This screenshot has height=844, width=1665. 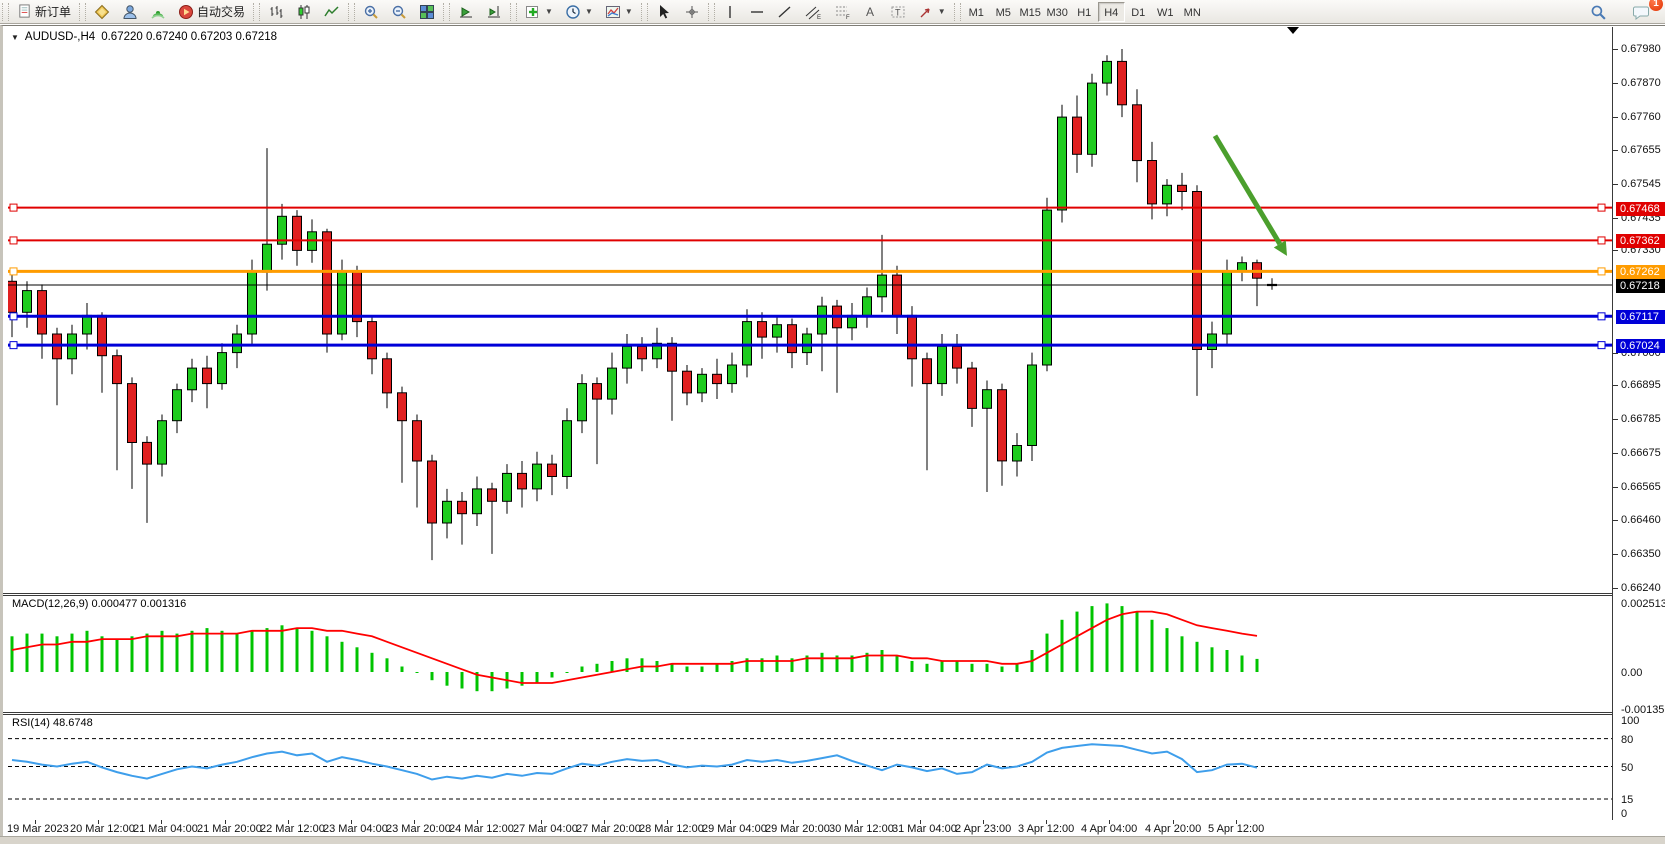 I want to click on text-label-icon: T, so click(x=898, y=11).